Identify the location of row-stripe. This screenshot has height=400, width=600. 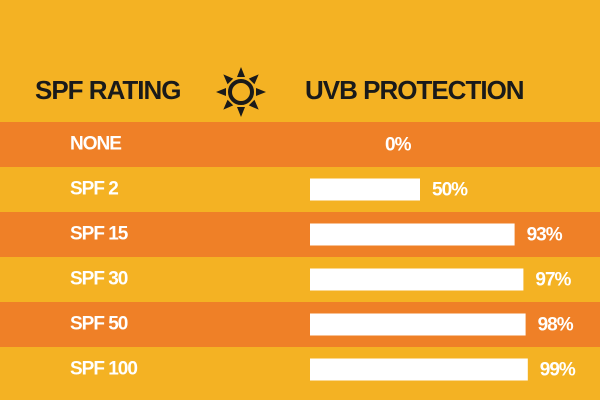
(300, 144).